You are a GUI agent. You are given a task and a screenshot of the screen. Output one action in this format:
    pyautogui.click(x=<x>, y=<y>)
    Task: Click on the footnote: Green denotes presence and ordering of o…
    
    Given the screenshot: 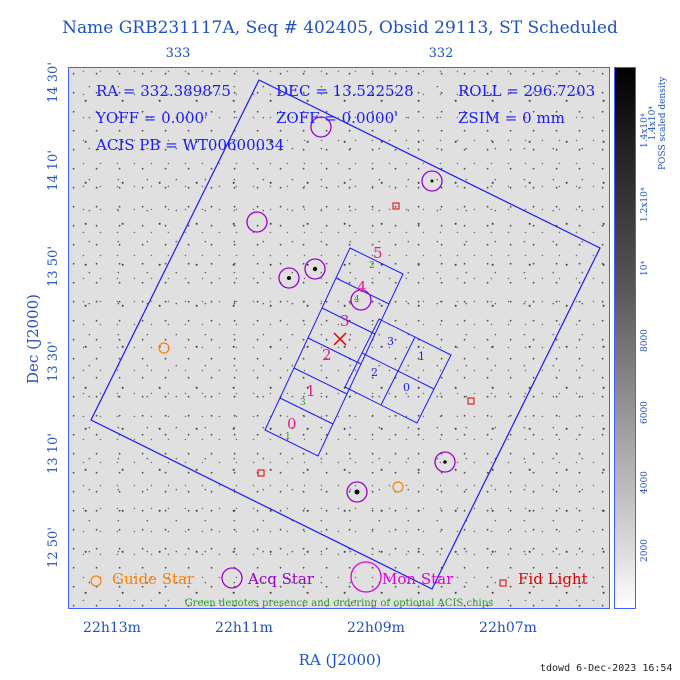 What is the action you would take?
    pyautogui.click(x=339, y=603)
    